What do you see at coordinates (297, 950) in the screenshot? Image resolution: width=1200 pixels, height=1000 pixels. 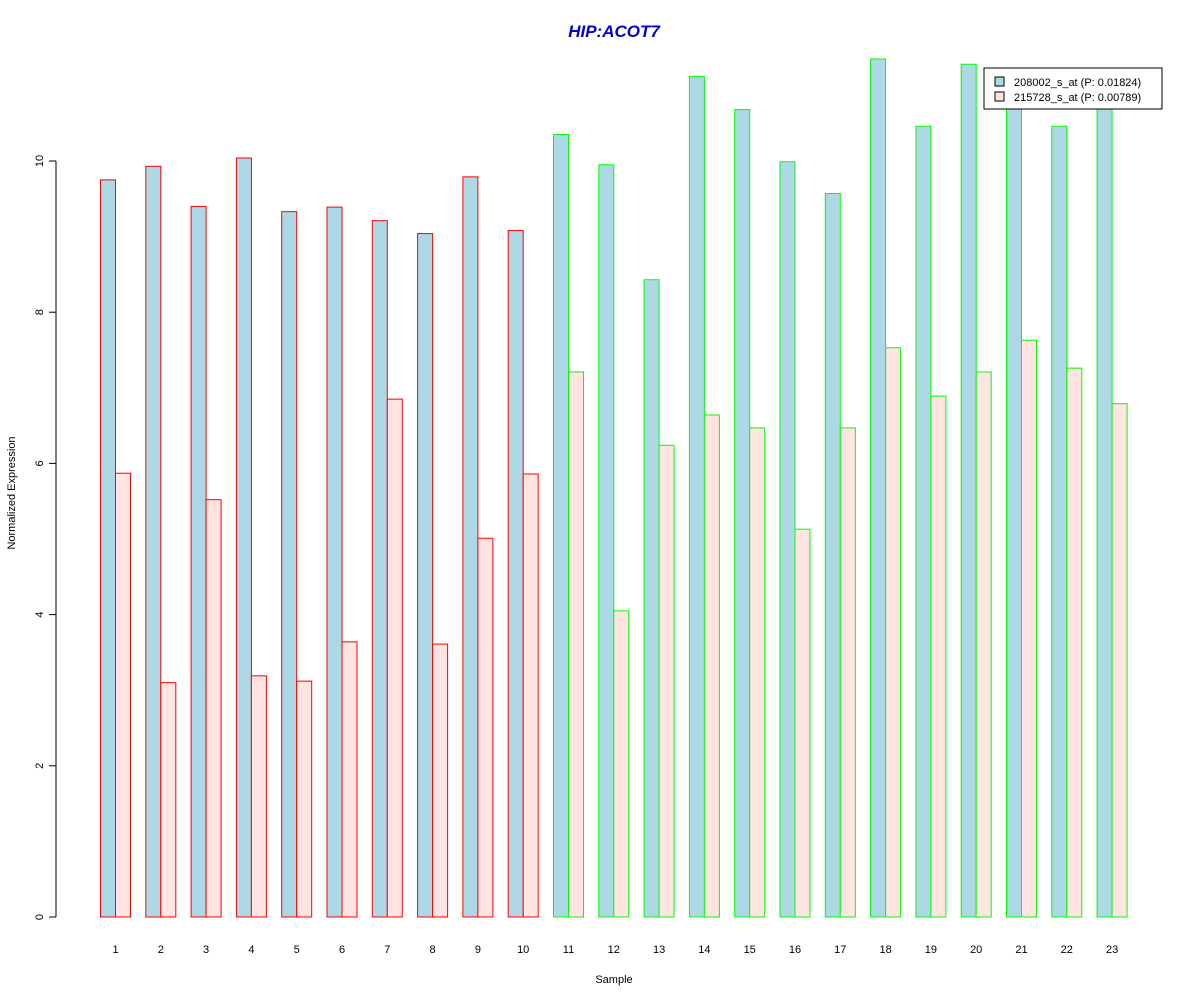 I see `x-tick-label: 5` at bounding box center [297, 950].